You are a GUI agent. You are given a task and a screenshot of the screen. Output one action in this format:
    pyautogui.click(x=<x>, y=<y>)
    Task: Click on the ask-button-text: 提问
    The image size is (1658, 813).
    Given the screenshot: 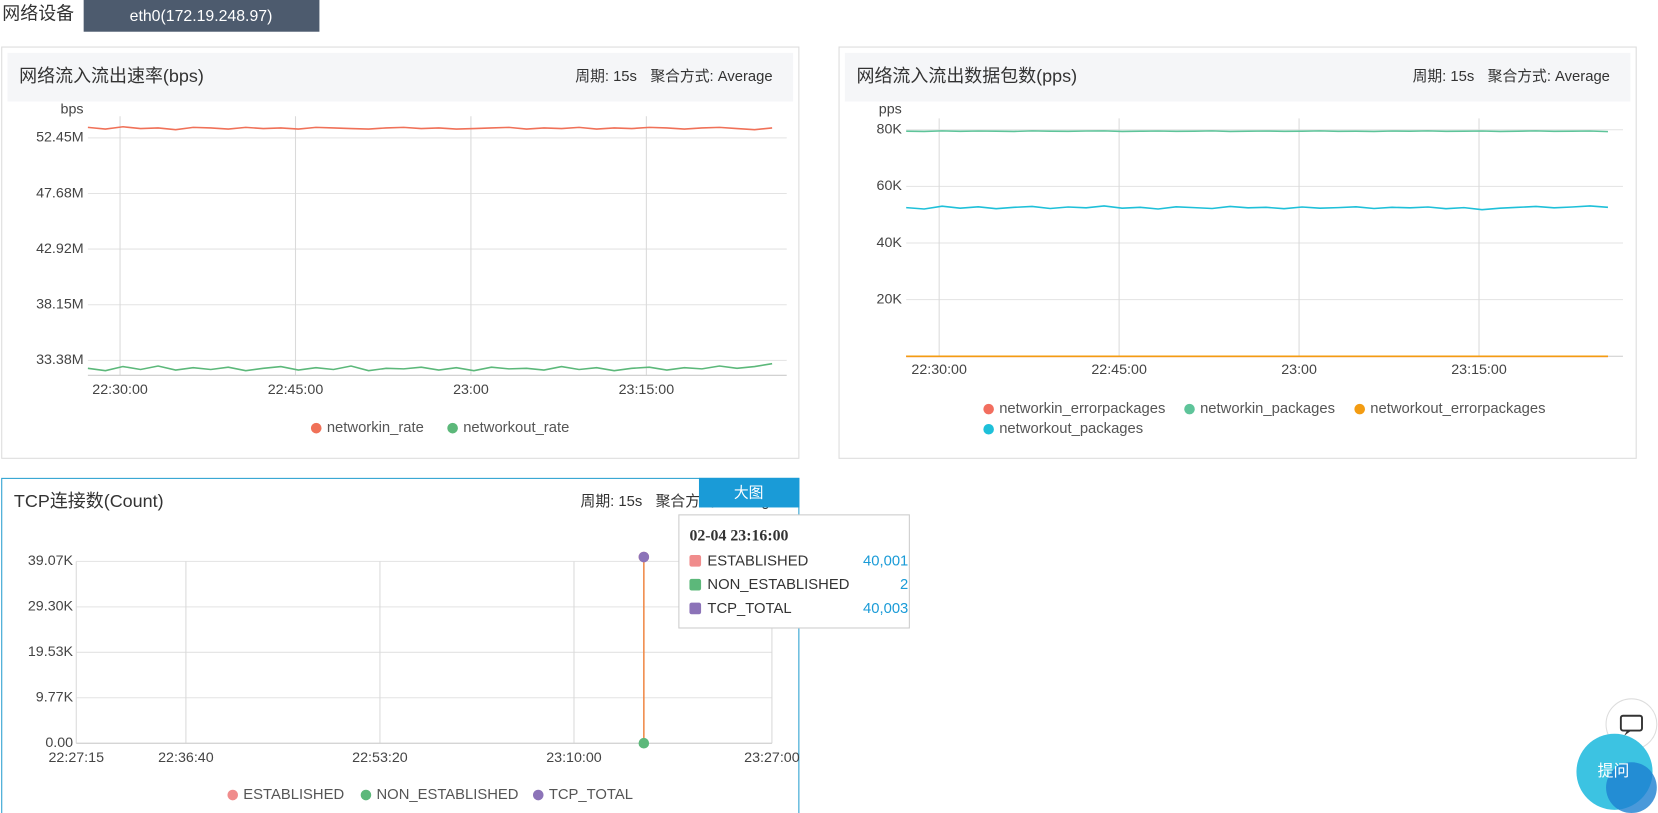 What is the action you would take?
    pyautogui.click(x=1614, y=771)
    